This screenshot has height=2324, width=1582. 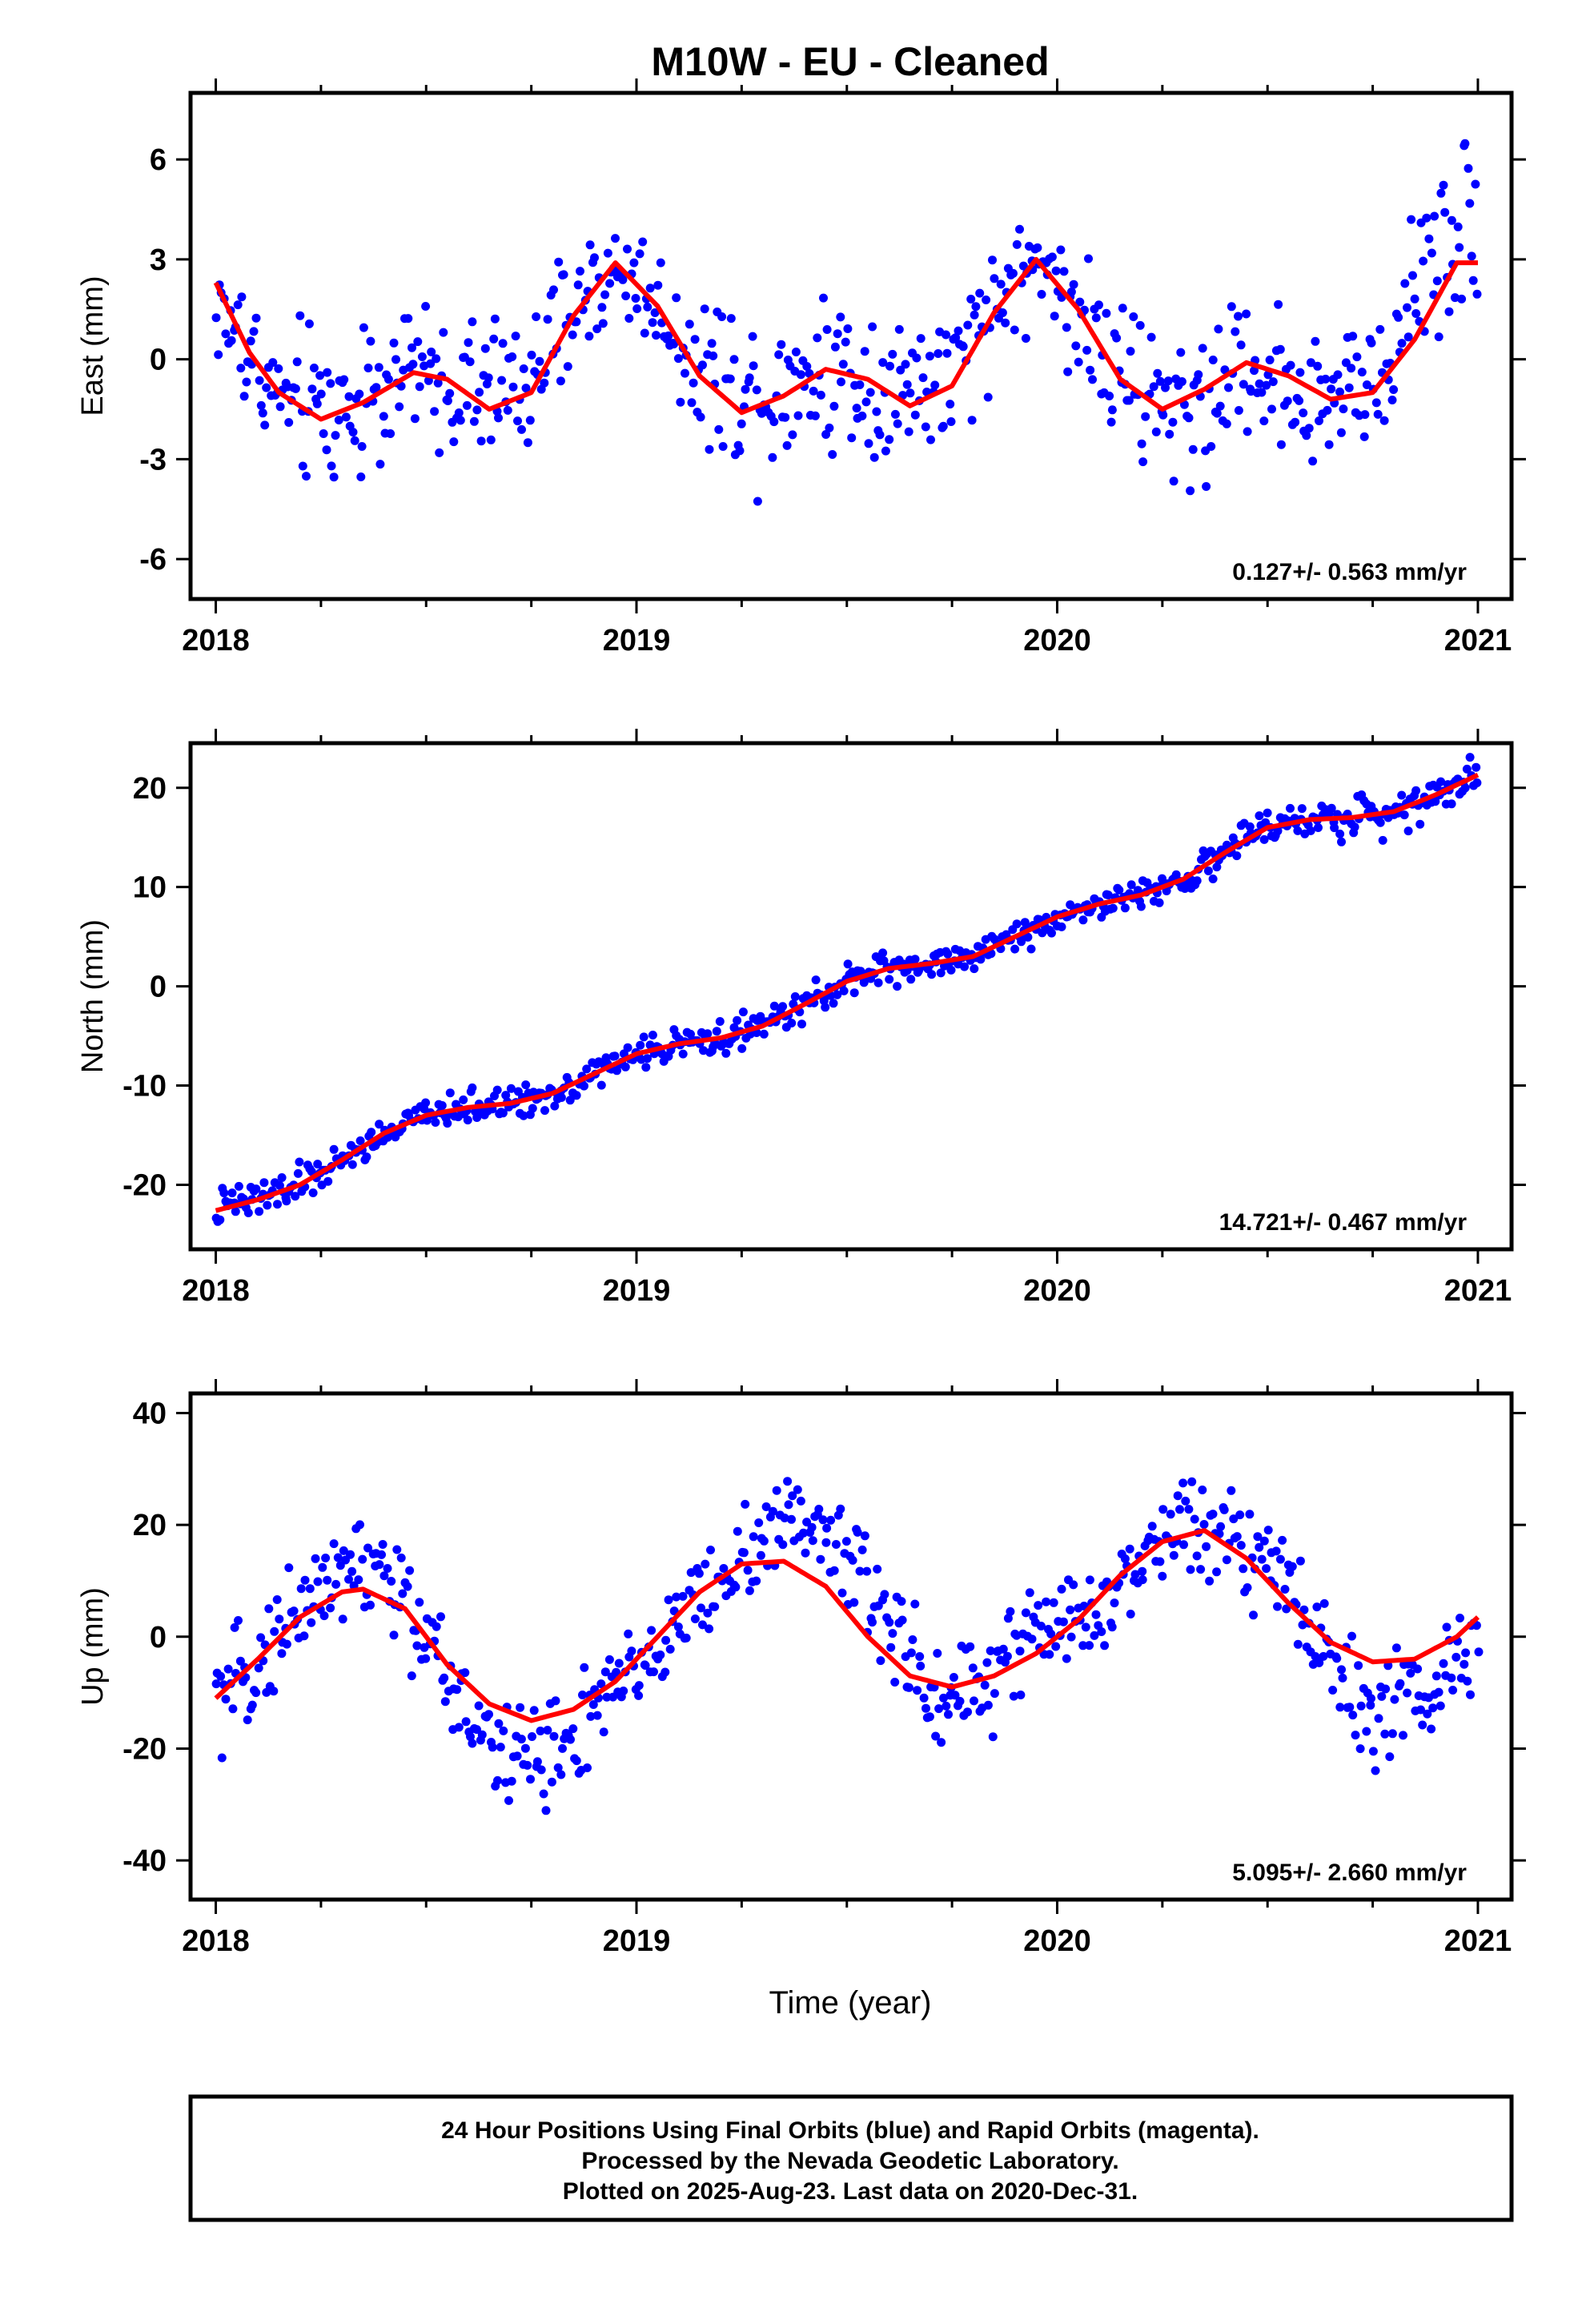 What do you see at coordinates (850, 61) in the screenshot?
I see `figure-title: M10W - EU - Cleaned` at bounding box center [850, 61].